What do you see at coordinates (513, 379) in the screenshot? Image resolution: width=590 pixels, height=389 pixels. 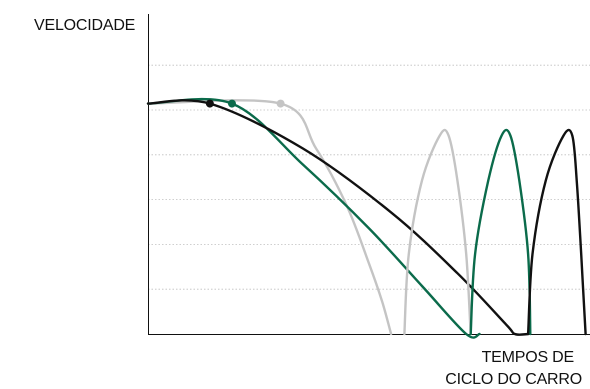 I see `x-axis-title-line-2: CICLO DO CARRO` at bounding box center [513, 379].